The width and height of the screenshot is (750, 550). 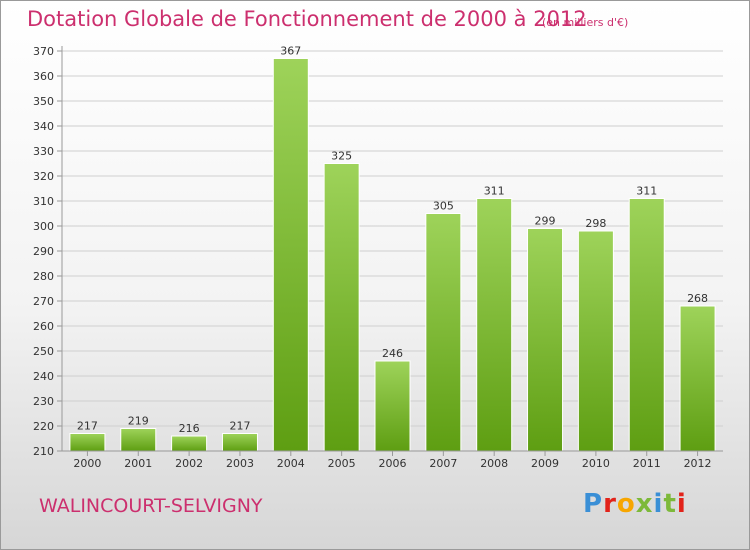 I want to click on y-tick-label: 360, so click(x=43, y=76).